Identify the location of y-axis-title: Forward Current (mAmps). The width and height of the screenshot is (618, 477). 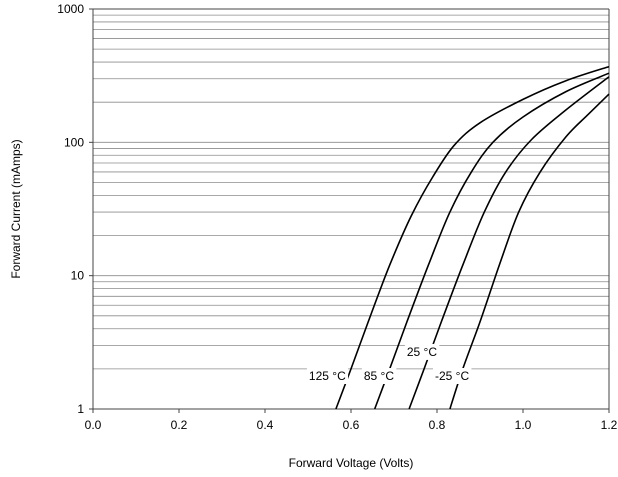
(16, 208).